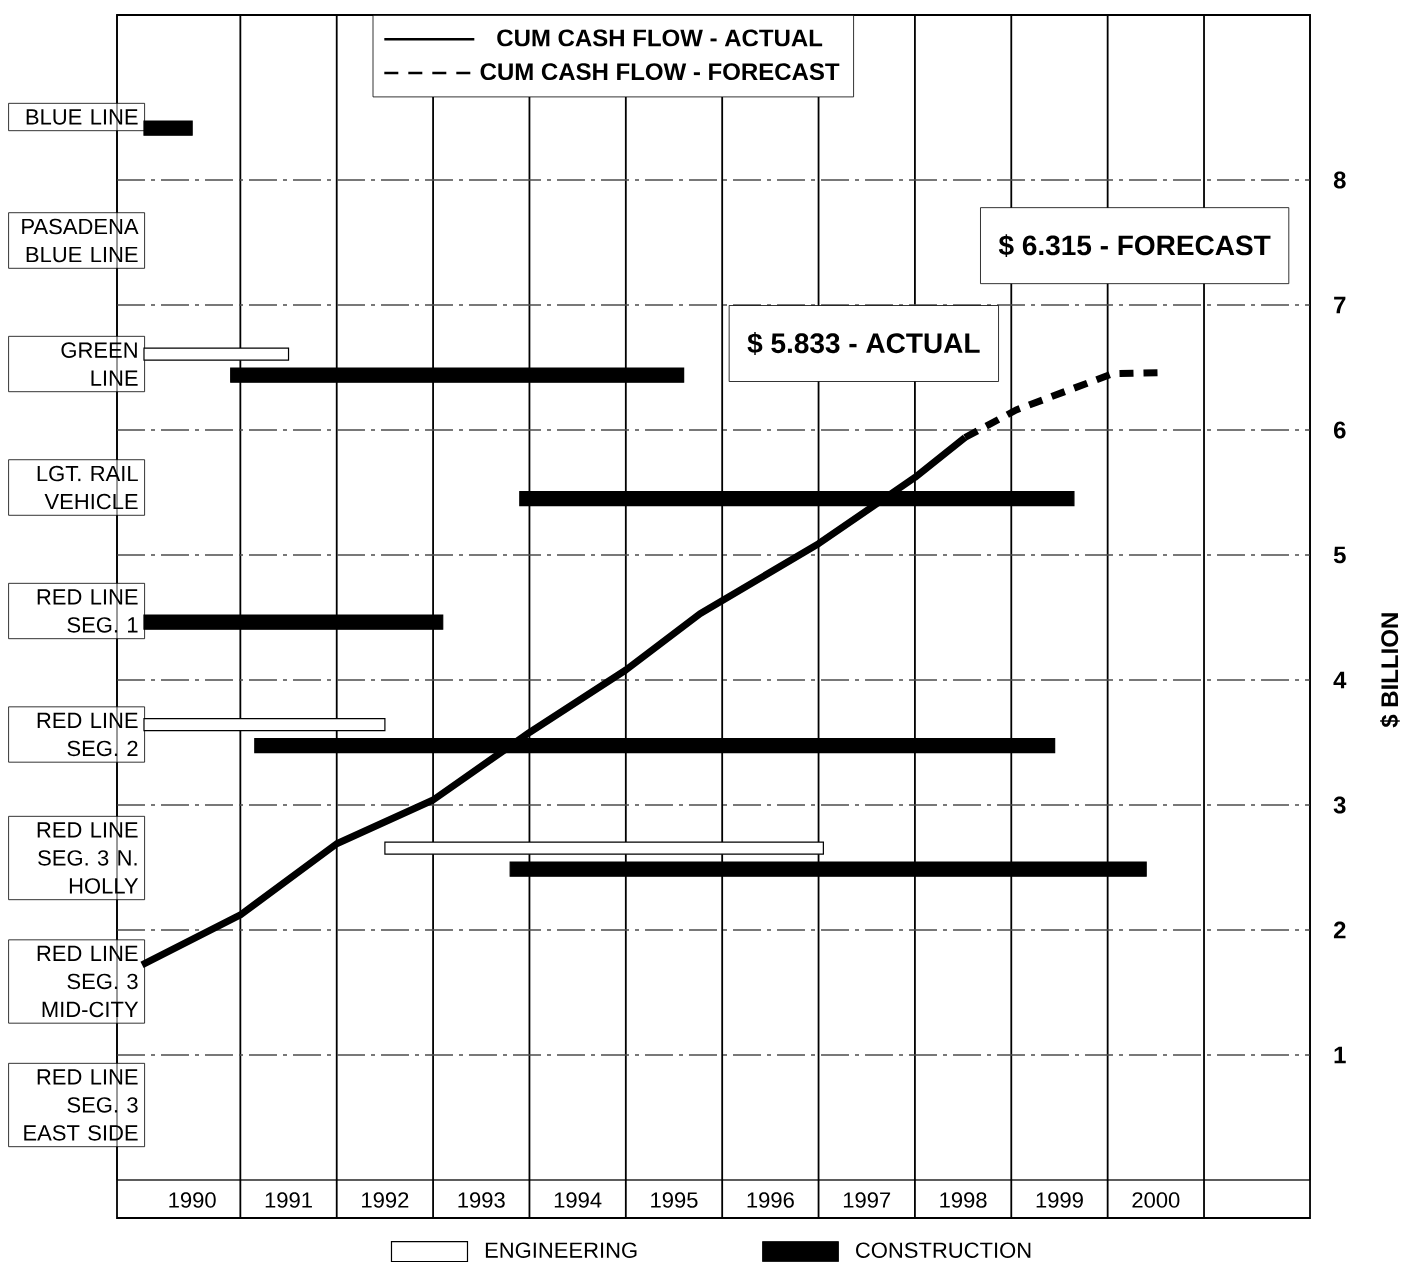 The image size is (1406, 1262). I want to click on legend-label: CUM CASH FLOW - ACTUAL, so click(660, 38).